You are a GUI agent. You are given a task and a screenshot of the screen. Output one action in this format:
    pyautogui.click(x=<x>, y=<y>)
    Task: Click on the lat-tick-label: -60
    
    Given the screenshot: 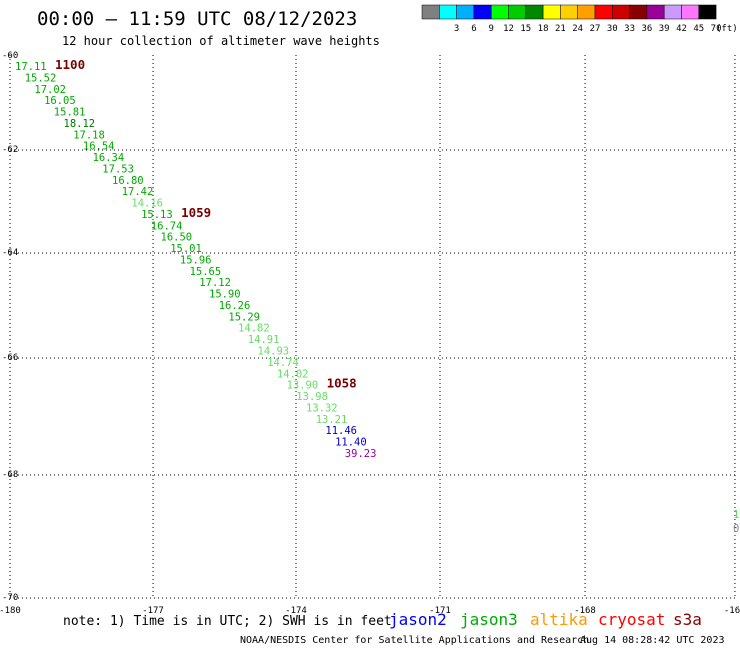 What is the action you would take?
    pyautogui.click(x=10, y=56)
    